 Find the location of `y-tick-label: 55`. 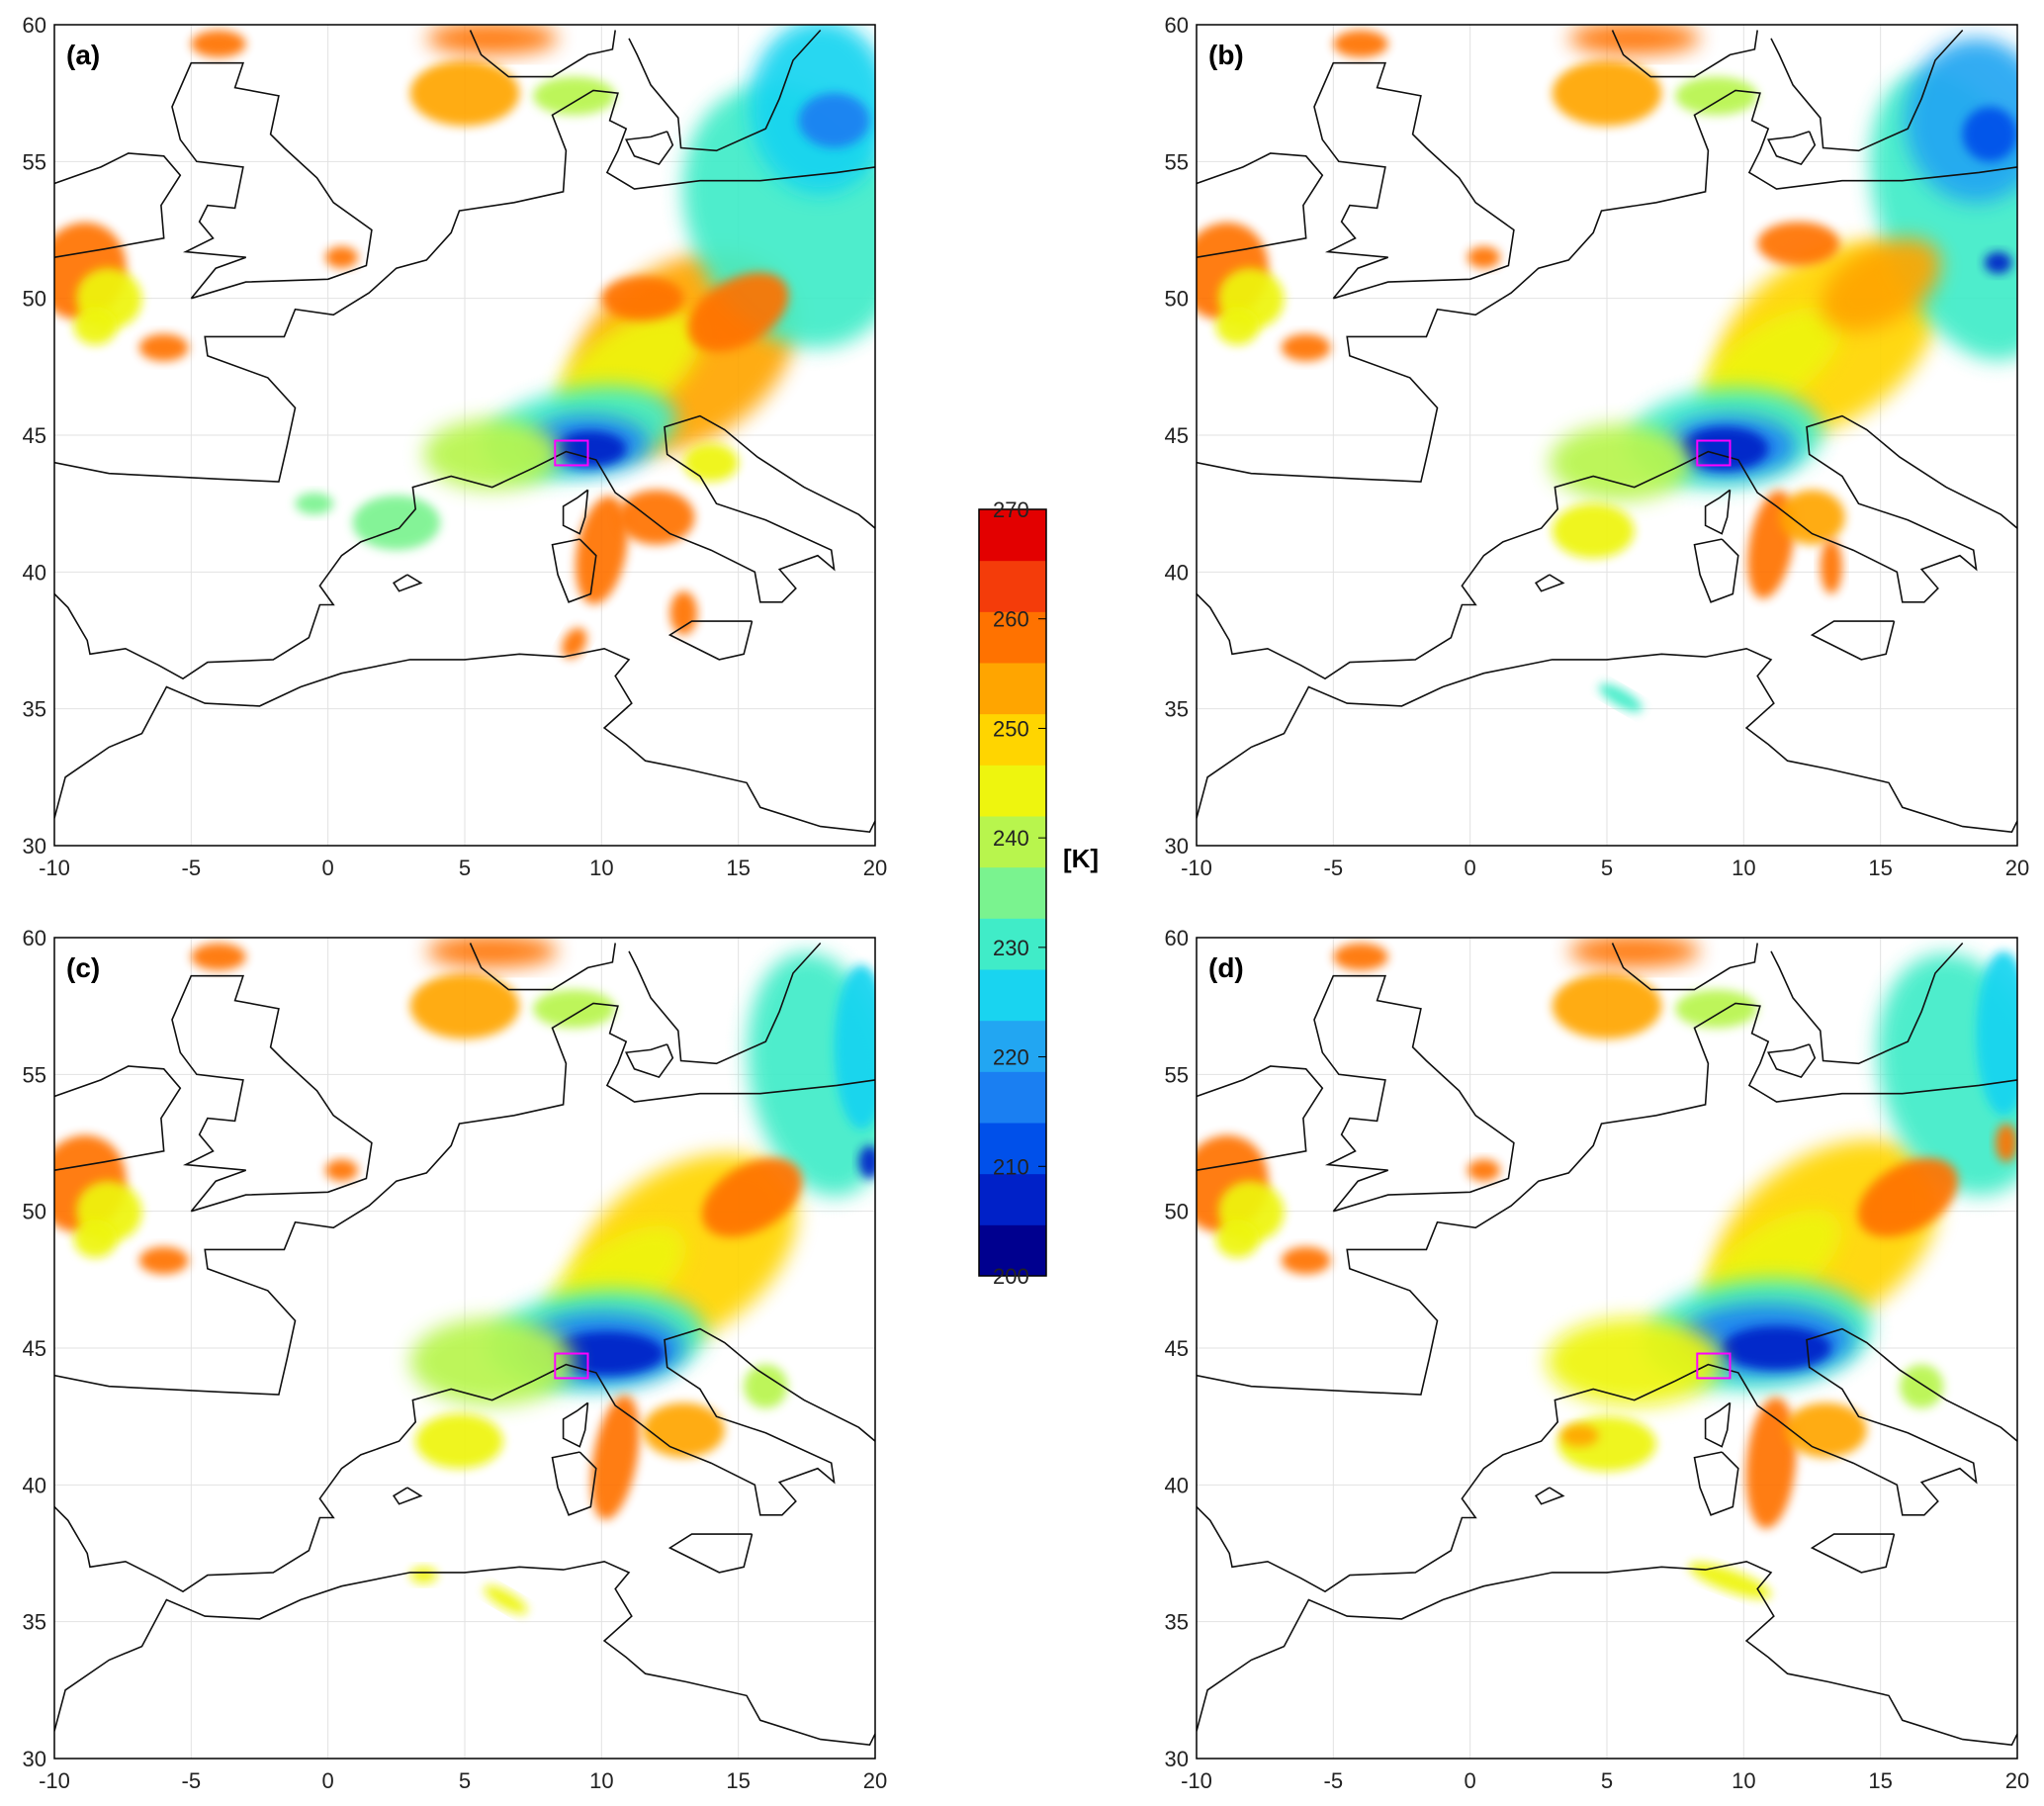

y-tick-label: 55 is located at coordinates (1177, 161).